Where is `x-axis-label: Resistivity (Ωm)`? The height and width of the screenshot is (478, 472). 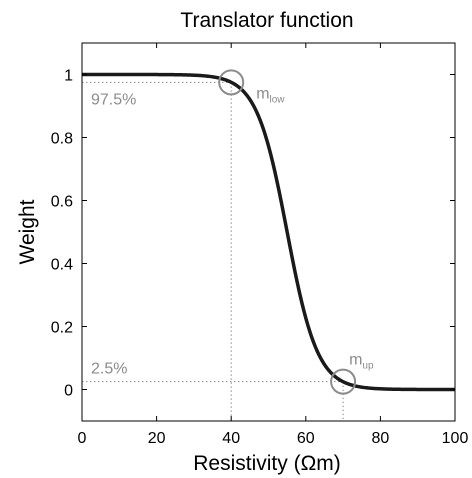 x-axis-label: Resistivity (Ωm) is located at coordinates (267, 463).